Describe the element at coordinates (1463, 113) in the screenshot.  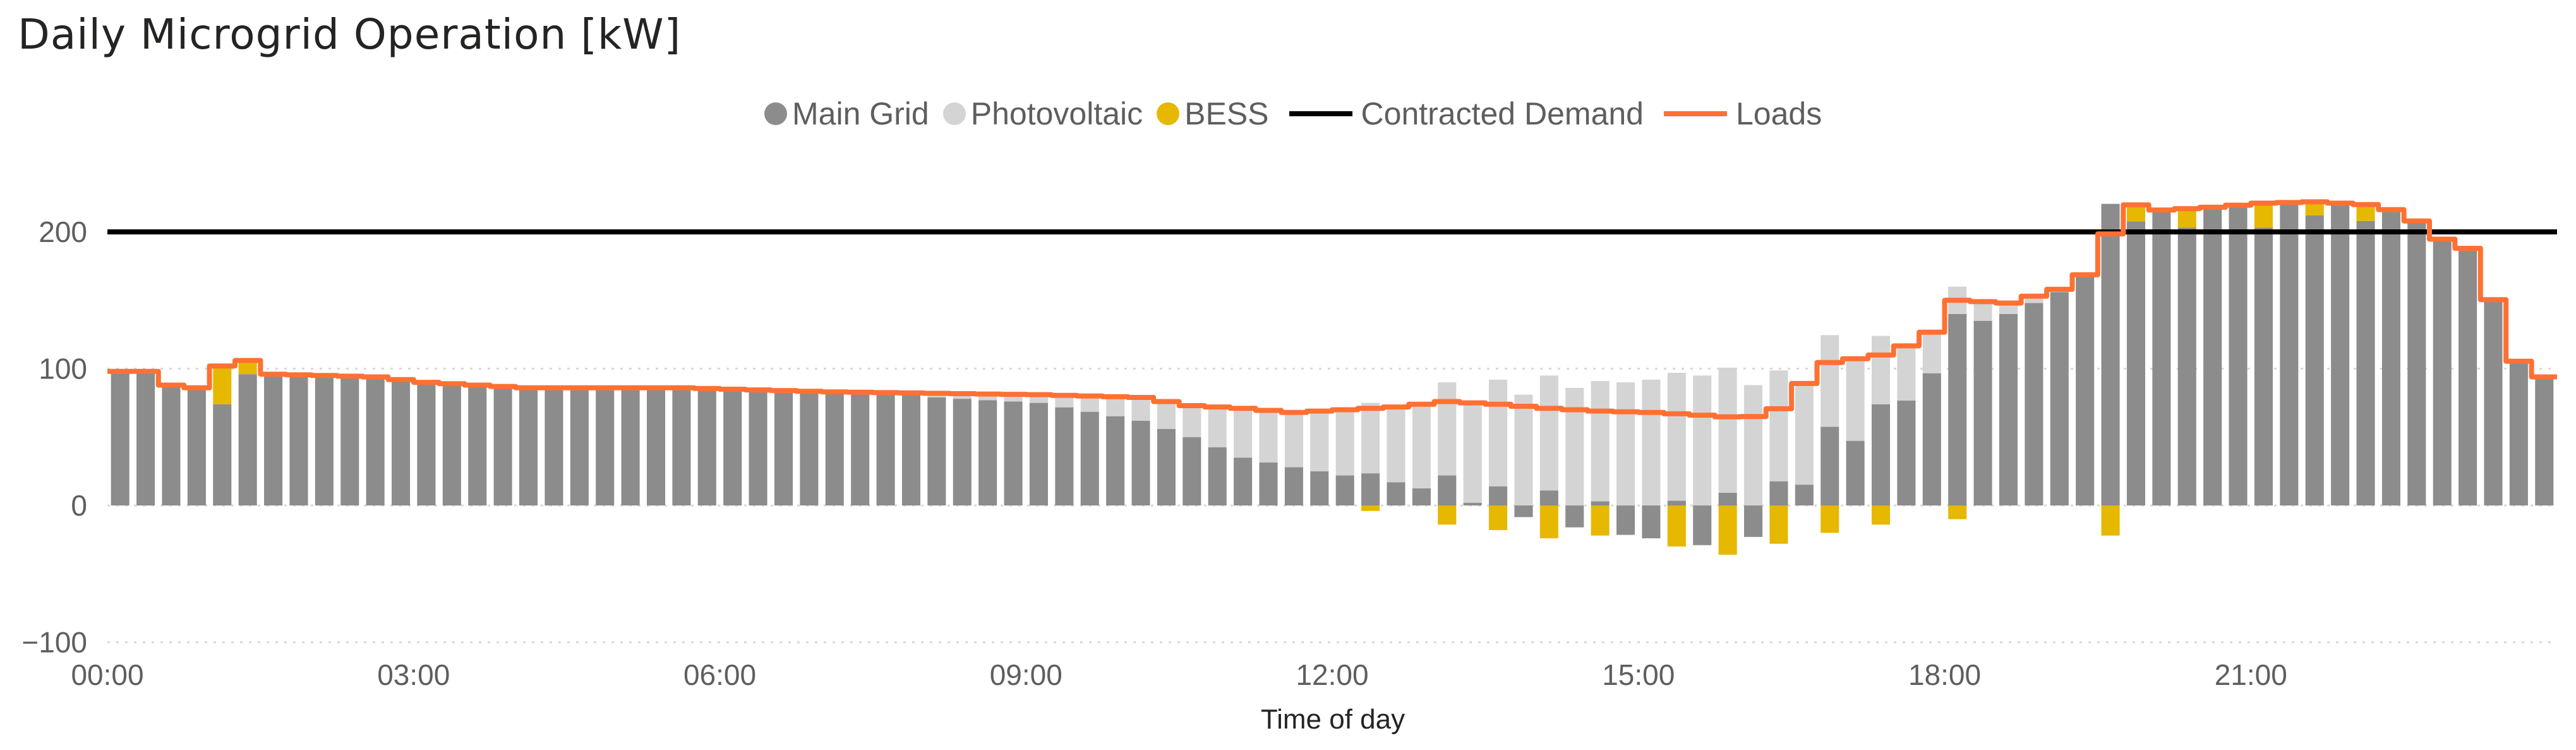
I see `legend-item-contracted-demand: Contracted Demand` at that location.